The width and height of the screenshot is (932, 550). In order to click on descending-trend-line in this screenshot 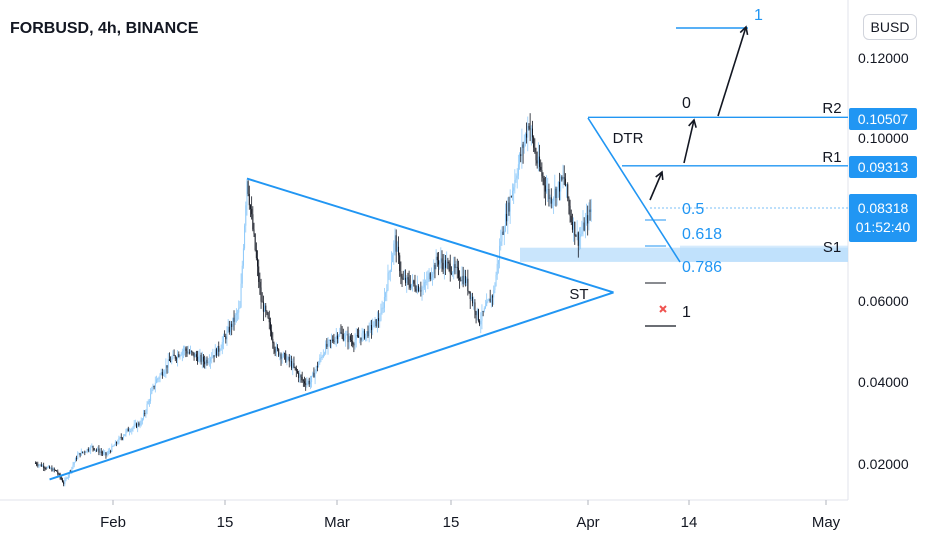, I will do `click(634, 190)`.